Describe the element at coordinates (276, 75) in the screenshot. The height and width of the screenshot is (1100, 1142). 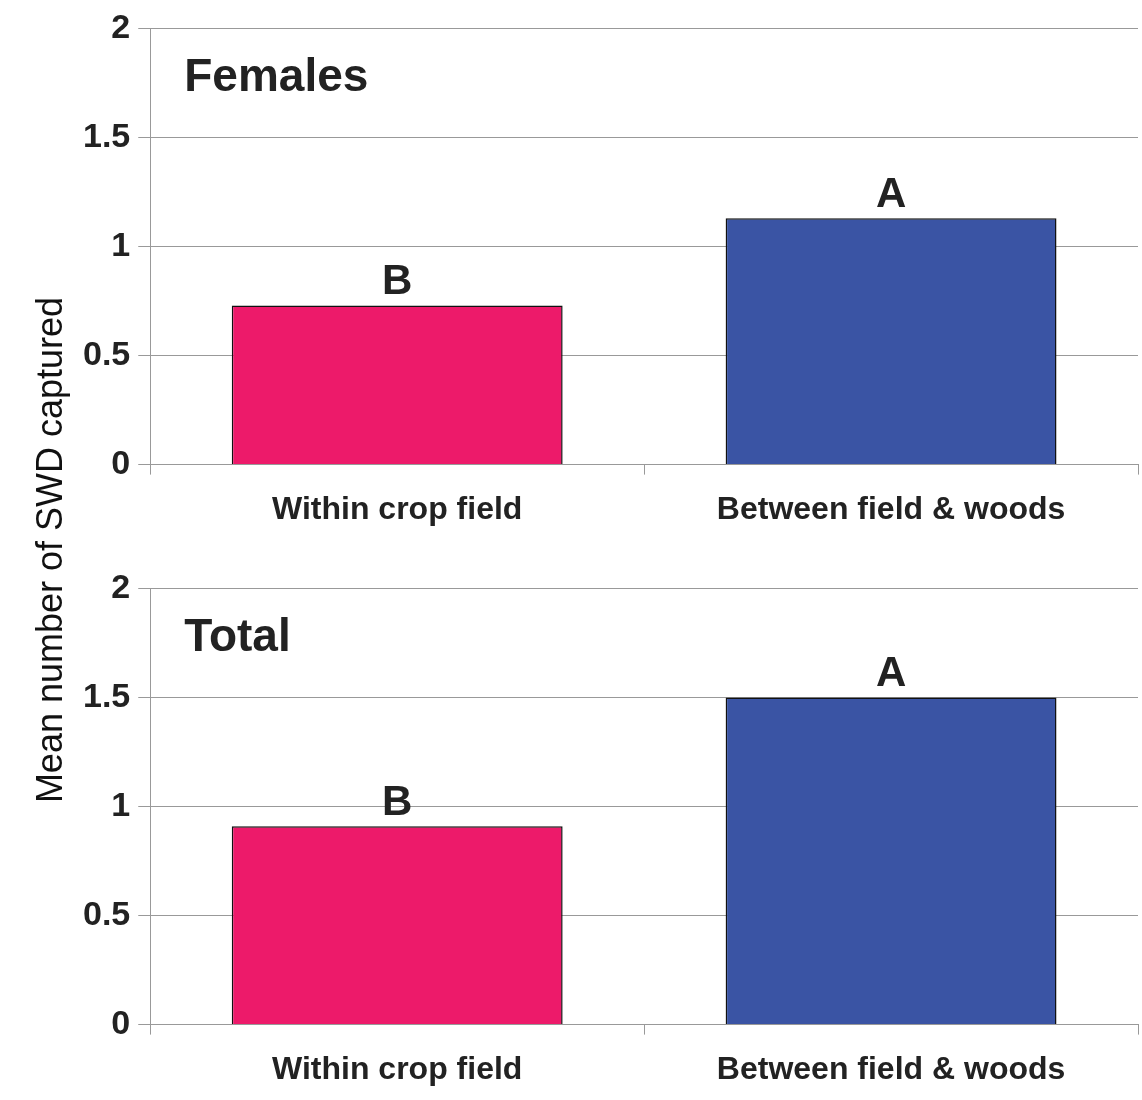
I see `text: Females` at that location.